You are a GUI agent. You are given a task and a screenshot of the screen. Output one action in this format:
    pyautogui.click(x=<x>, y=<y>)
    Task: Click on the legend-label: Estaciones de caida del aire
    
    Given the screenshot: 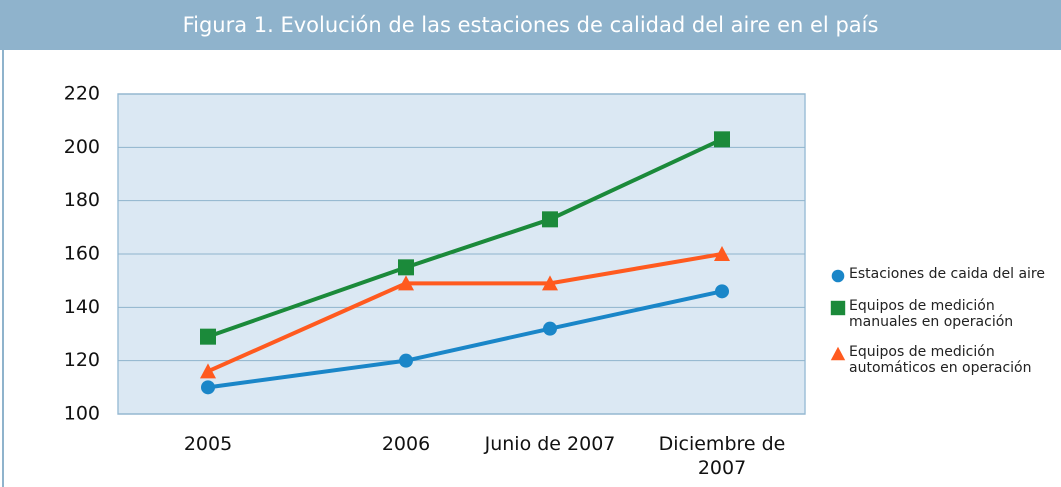 What is the action you would take?
    pyautogui.click(x=947, y=274)
    